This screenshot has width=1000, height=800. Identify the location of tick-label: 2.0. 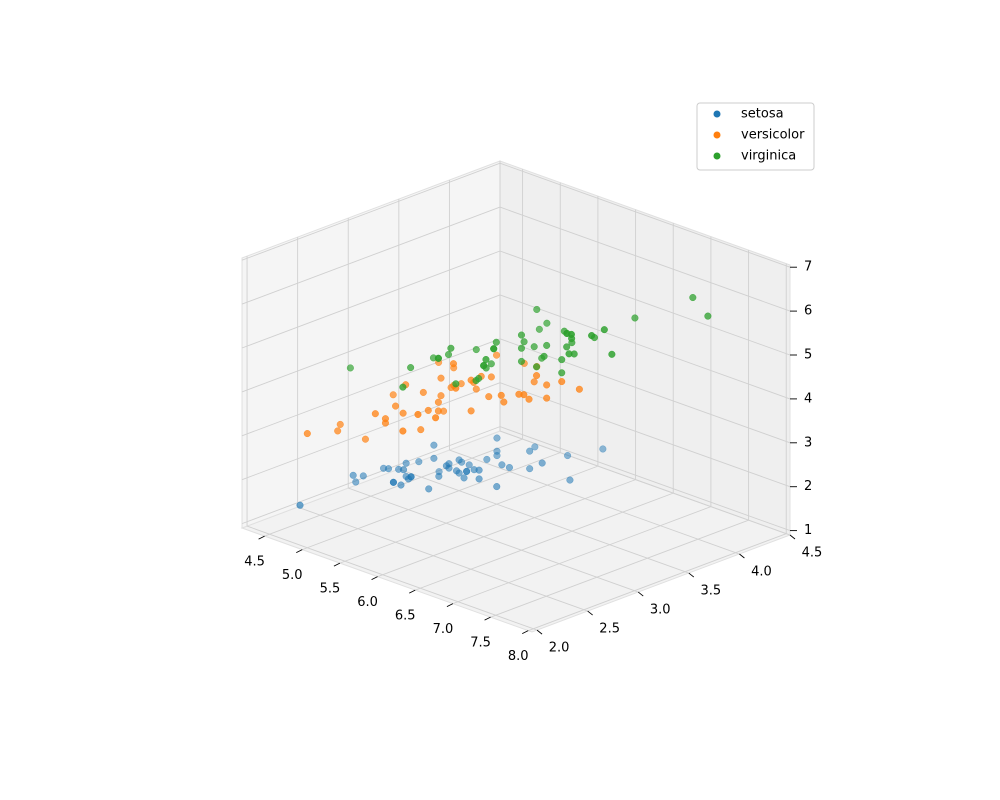
(559, 648).